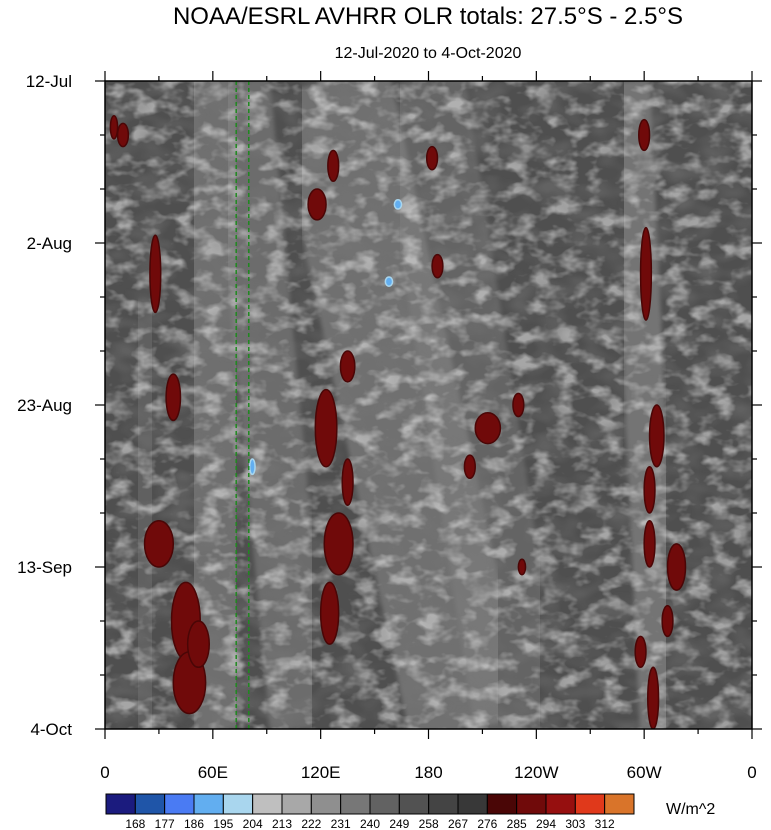 Image resolution: width=771 pixels, height=830 pixels. What do you see at coordinates (325, 337) in the screenshot?
I see `low-olr-patches` at bounding box center [325, 337].